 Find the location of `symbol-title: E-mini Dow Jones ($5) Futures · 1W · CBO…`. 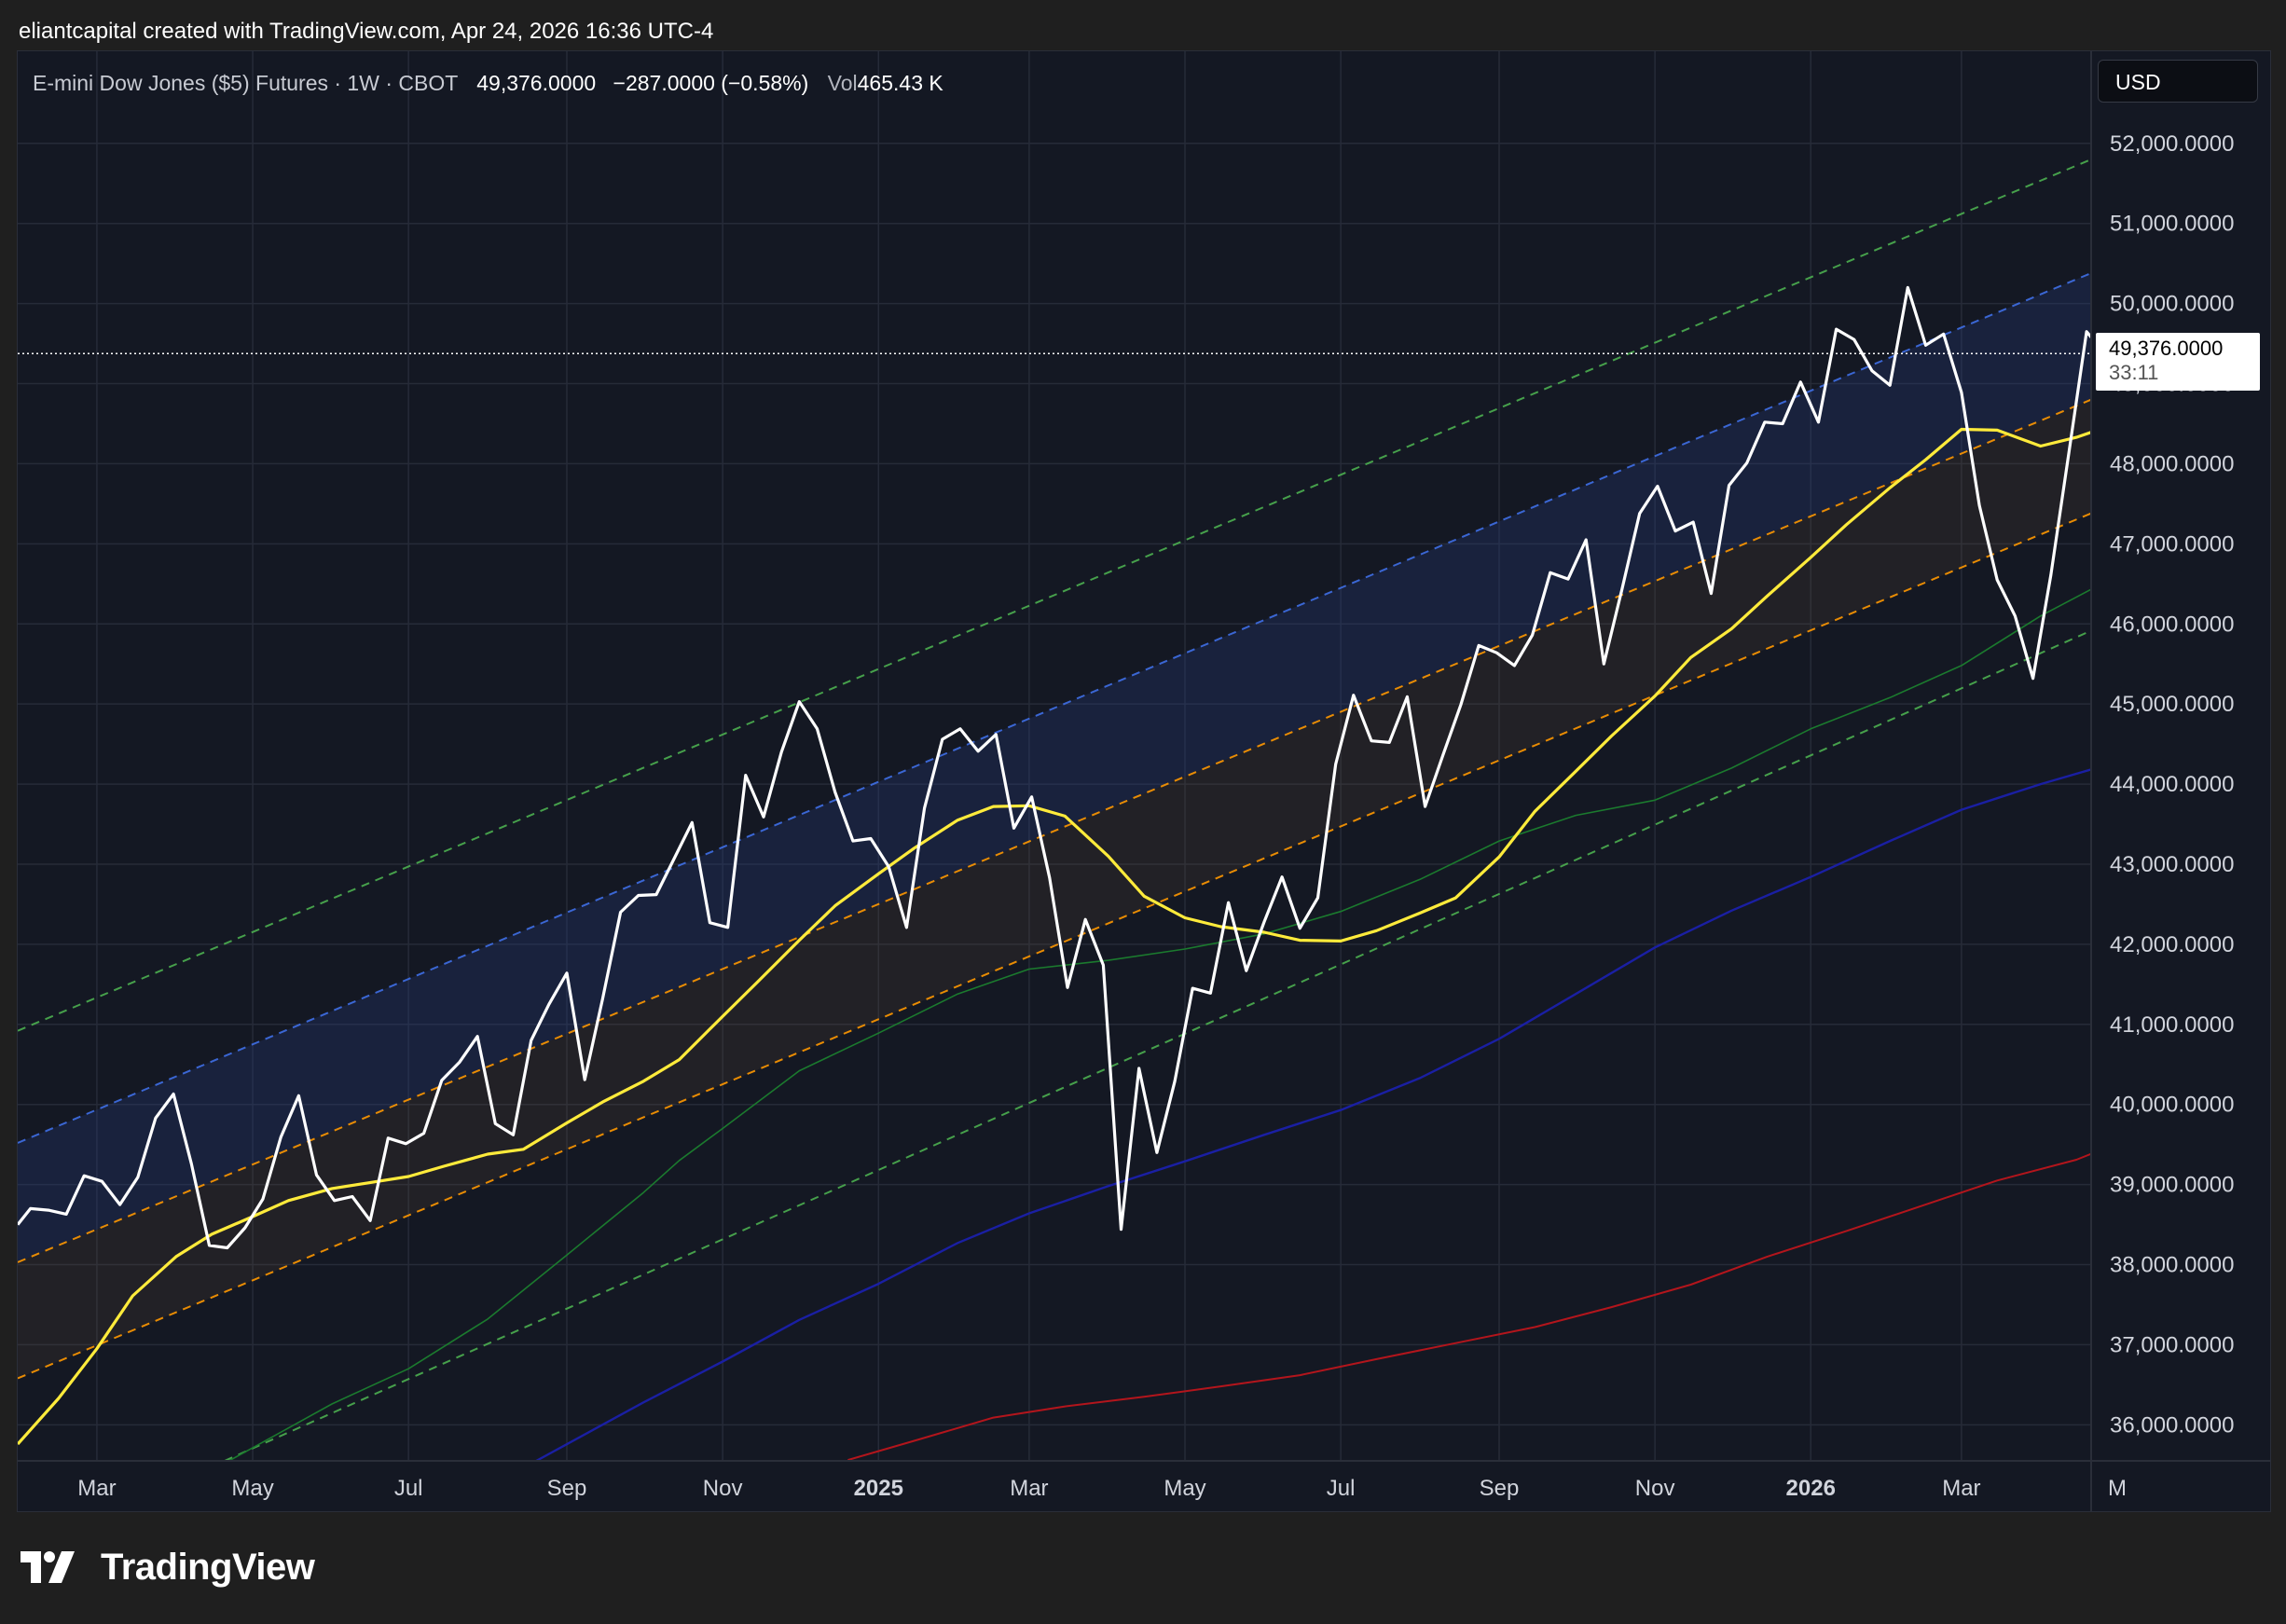

symbol-title: E-mini Dow Jones ($5) Futures · 1W · CBO… is located at coordinates (245, 83).